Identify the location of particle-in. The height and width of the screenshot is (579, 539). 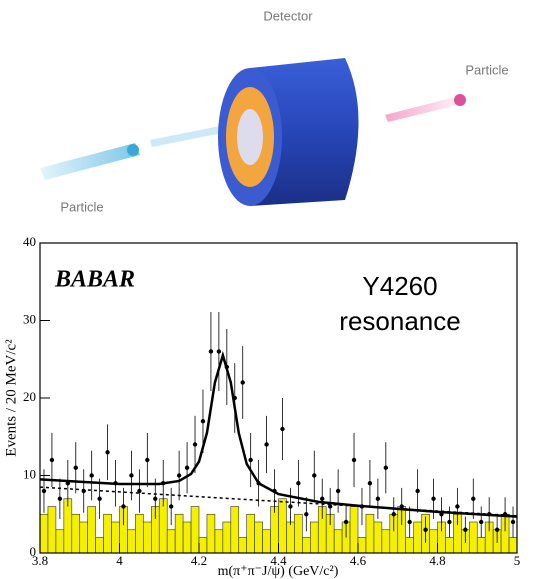
(133, 150).